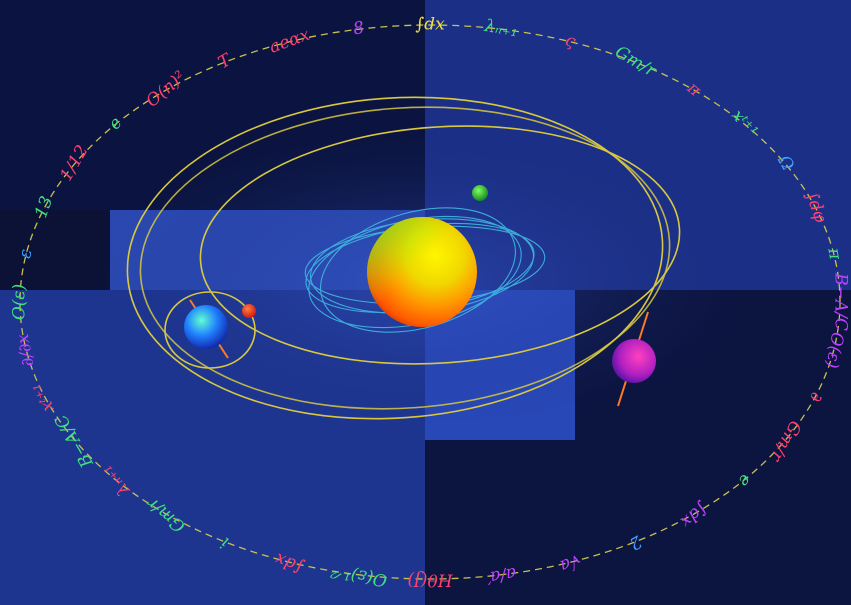 The height and width of the screenshot is (605, 851). I want to click on pink-planet, so click(634, 359).